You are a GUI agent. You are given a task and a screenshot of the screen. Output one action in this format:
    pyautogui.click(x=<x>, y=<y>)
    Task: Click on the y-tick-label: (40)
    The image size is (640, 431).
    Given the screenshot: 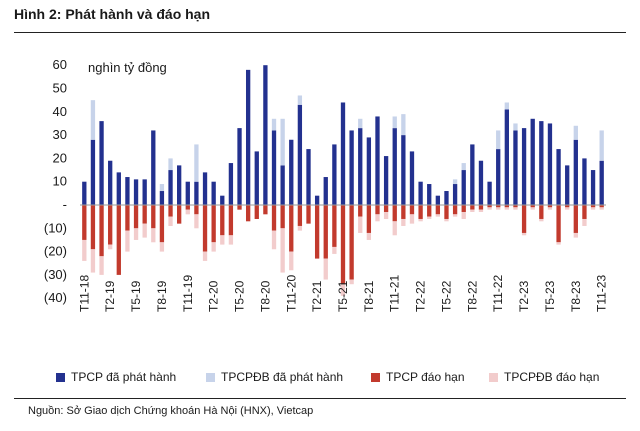 What is the action you would take?
    pyautogui.click(x=55, y=297)
    